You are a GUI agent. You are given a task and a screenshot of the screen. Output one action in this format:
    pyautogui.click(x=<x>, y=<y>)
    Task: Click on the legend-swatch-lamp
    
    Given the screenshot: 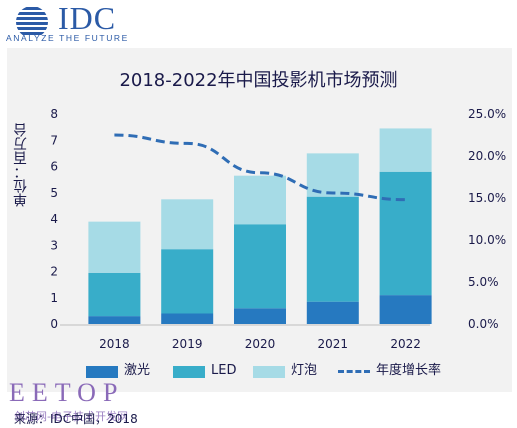 What is the action you would take?
    pyautogui.click(x=269, y=372)
    